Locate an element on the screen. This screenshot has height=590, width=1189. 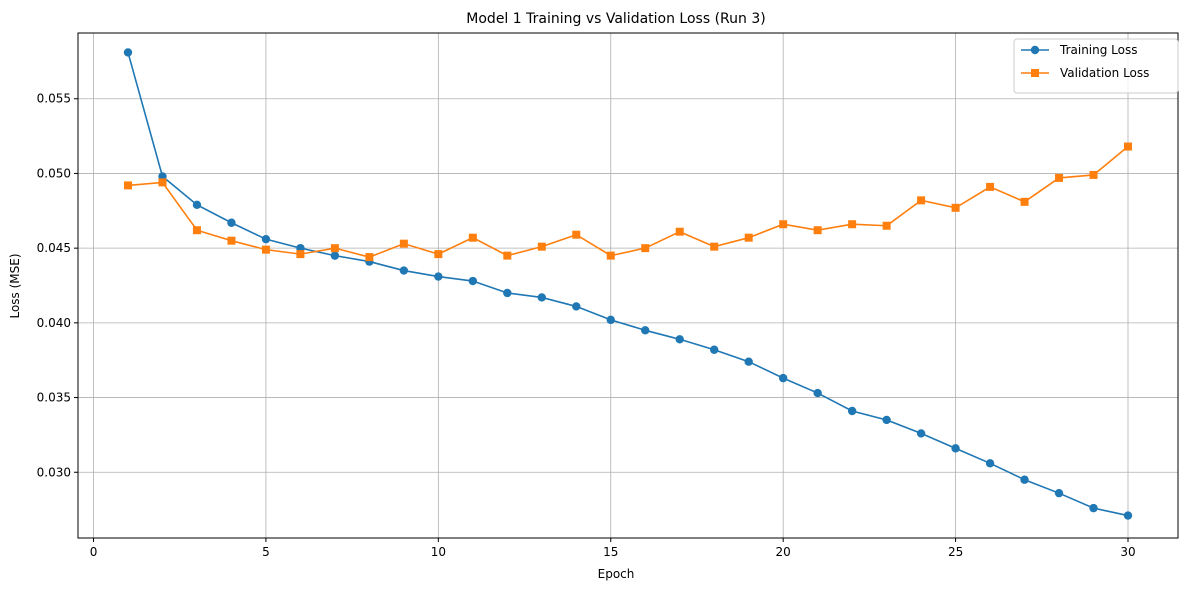
legend-entry: Training Loss is located at coordinates (1079, 50).